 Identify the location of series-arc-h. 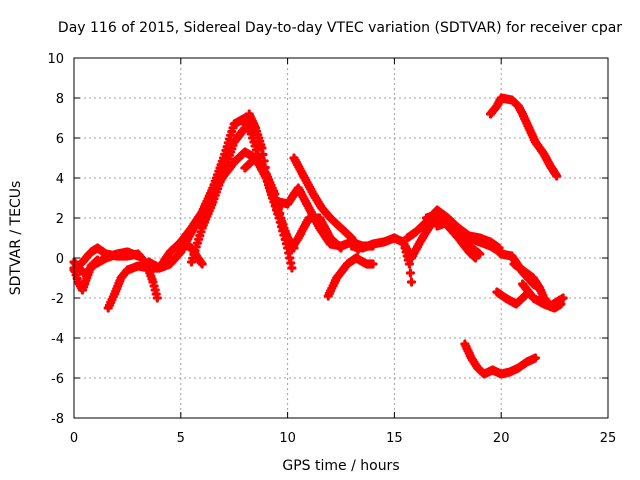
(293, 203).